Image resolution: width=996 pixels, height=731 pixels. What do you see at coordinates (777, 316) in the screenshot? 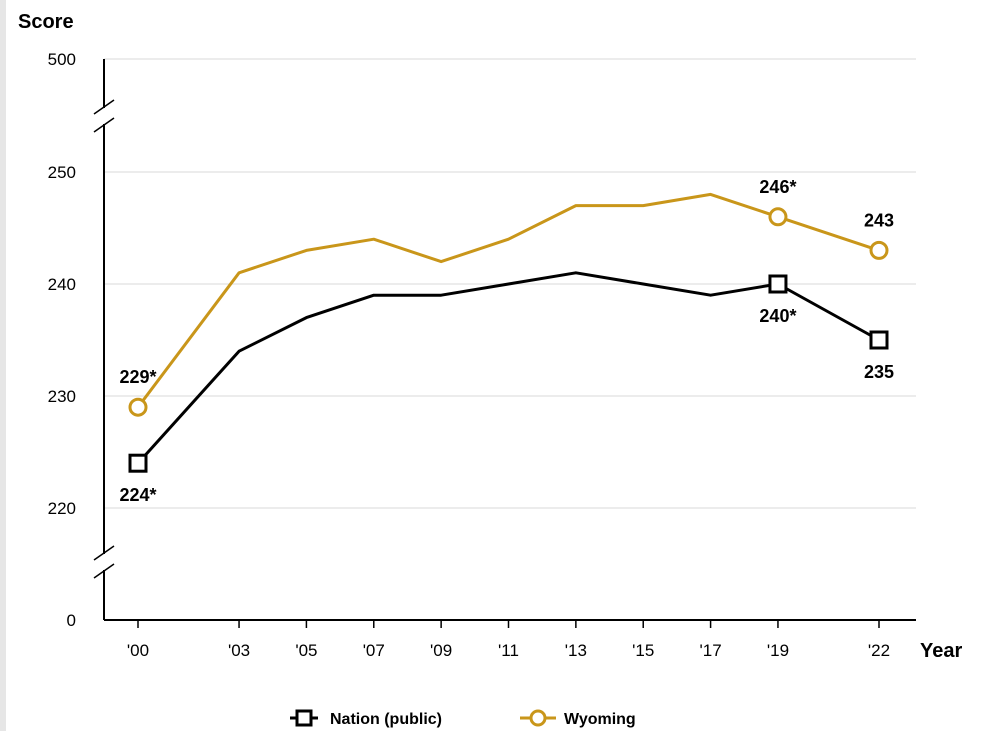
I see `data-label: 240*` at bounding box center [777, 316].